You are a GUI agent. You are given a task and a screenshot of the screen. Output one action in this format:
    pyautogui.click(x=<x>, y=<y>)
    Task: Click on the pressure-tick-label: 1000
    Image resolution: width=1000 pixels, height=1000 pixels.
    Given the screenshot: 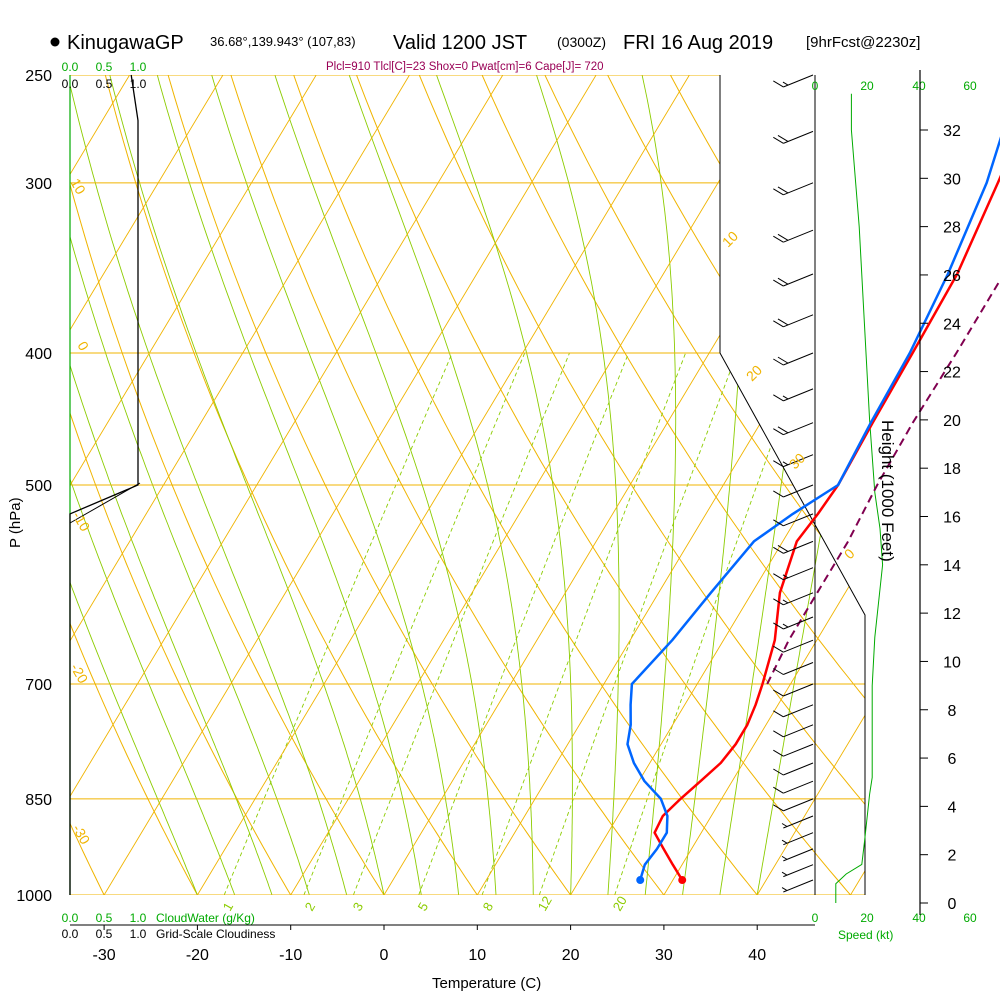 What is the action you would take?
    pyautogui.click(x=34, y=896)
    